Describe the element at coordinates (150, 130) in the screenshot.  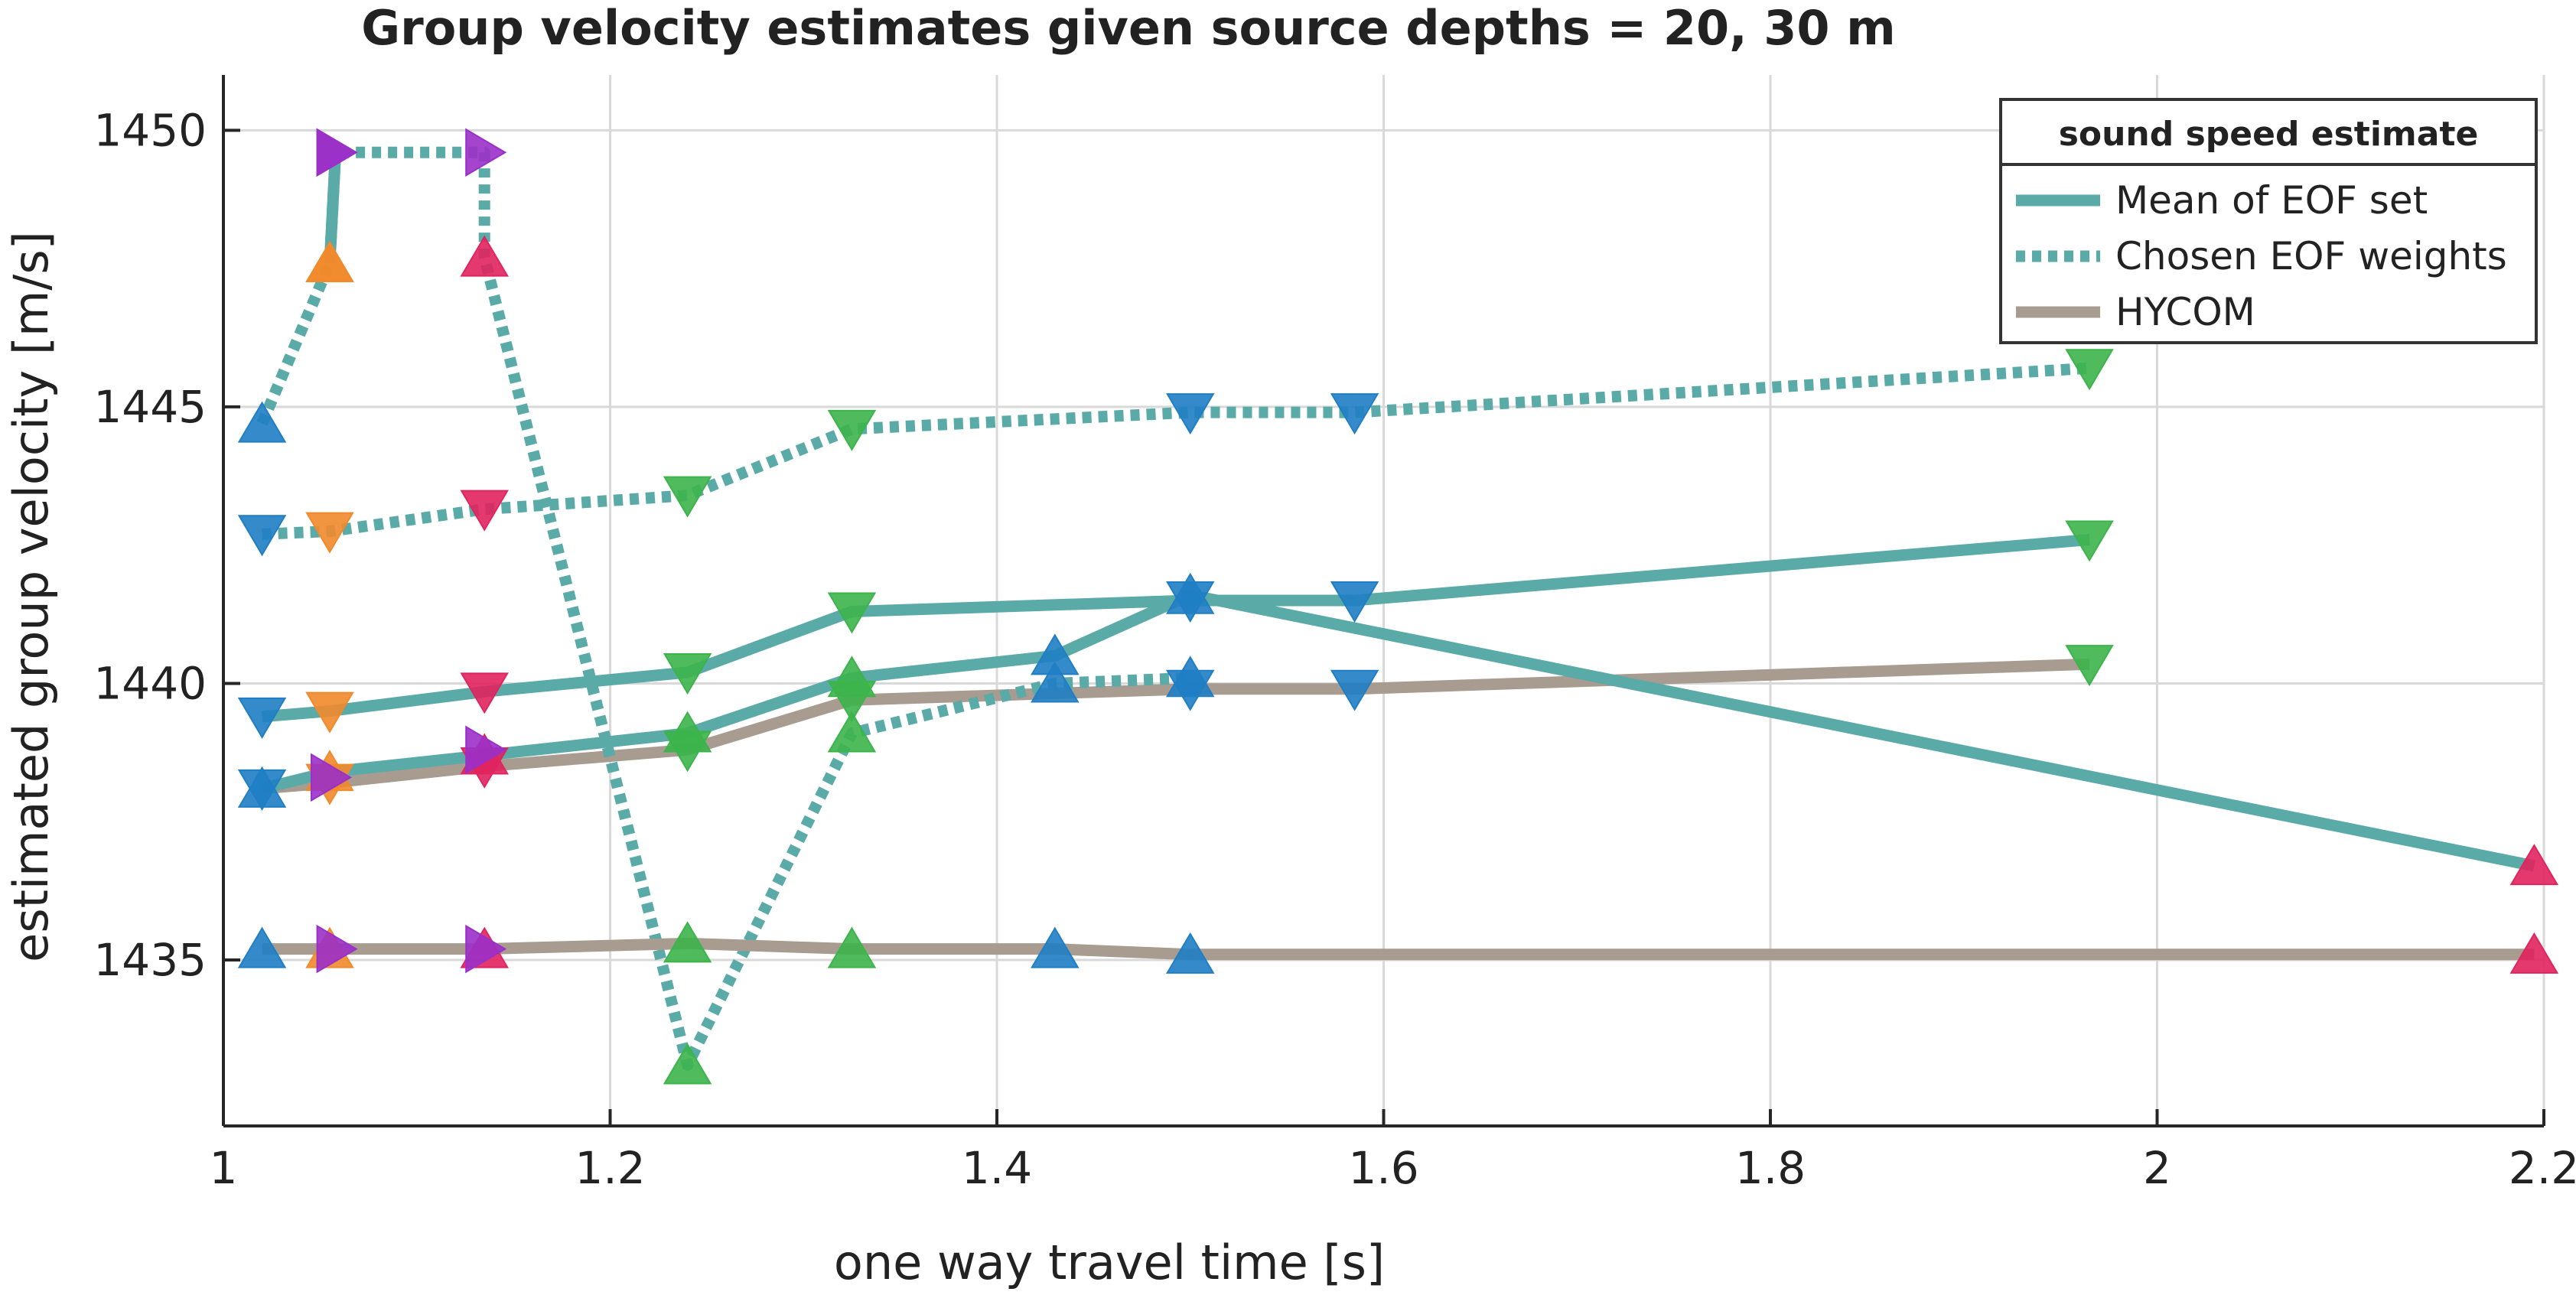
I see `y-tick-label: 1450` at that location.